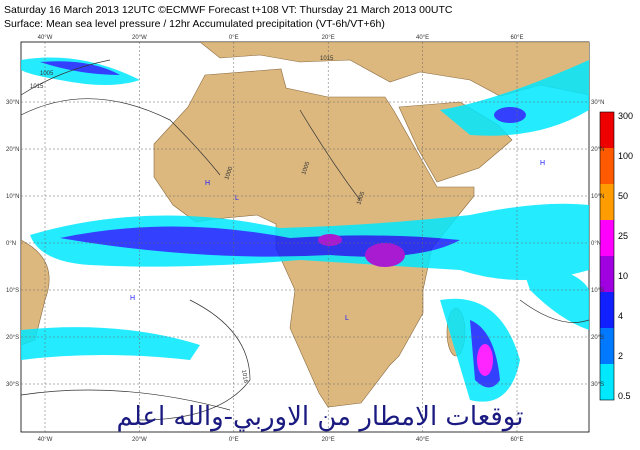 This screenshot has width=640, height=450. I want to click on colorbar-label: 50, so click(623, 196).